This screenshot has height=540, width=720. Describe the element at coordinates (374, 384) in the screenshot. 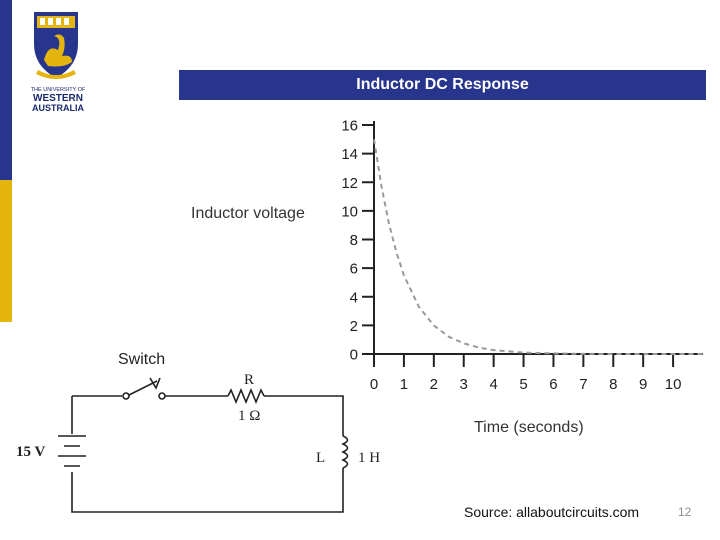

I see `x-tick-label: 0` at that location.